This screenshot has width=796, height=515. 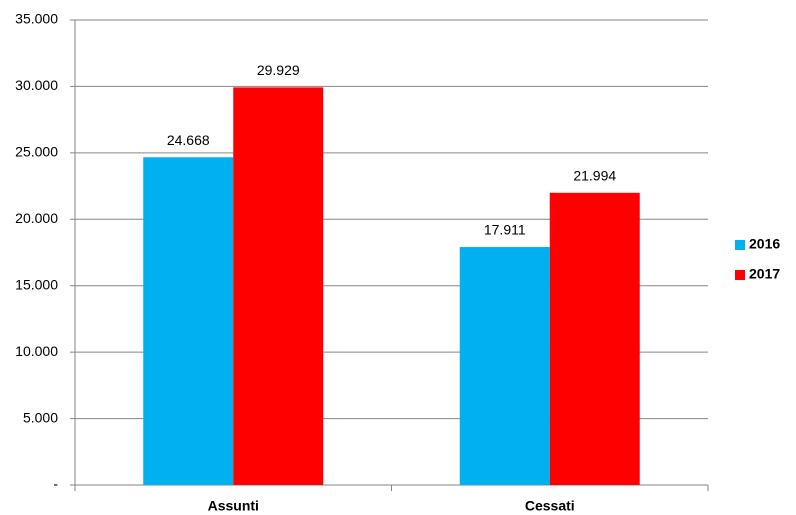 I want to click on x-tick-label: Assunti, so click(x=233, y=506).